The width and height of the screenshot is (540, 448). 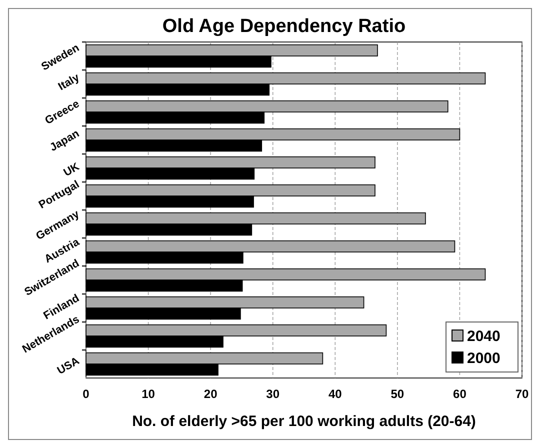 What do you see at coordinates (72, 170) in the screenshot?
I see `y-tick-label: UK` at bounding box center [72, 170].